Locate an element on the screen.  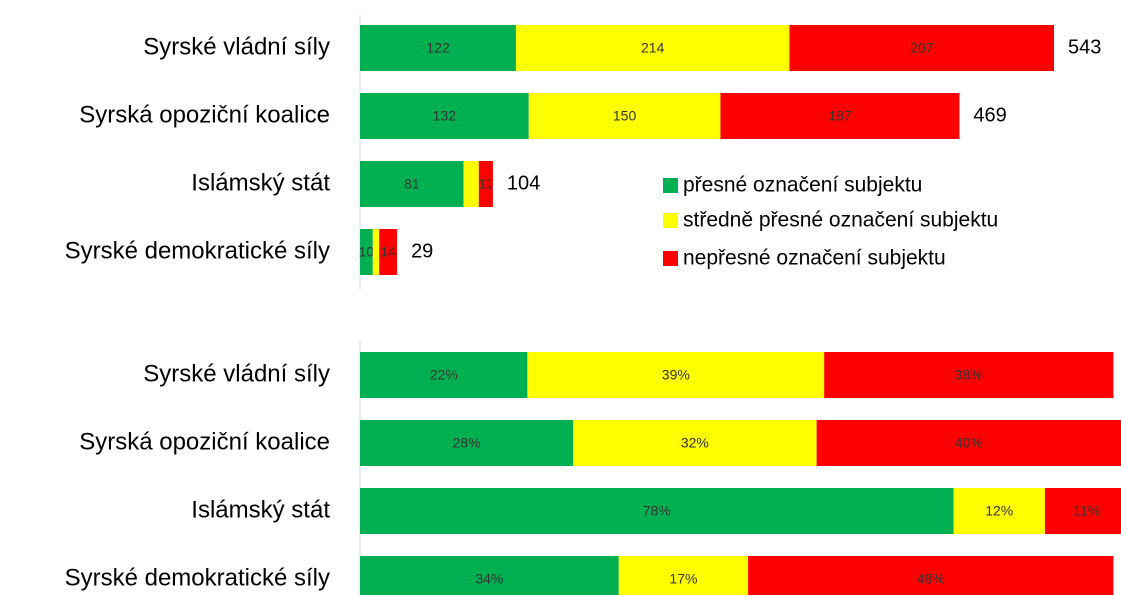
data-label: 39% is located at coordinates (676, 375).